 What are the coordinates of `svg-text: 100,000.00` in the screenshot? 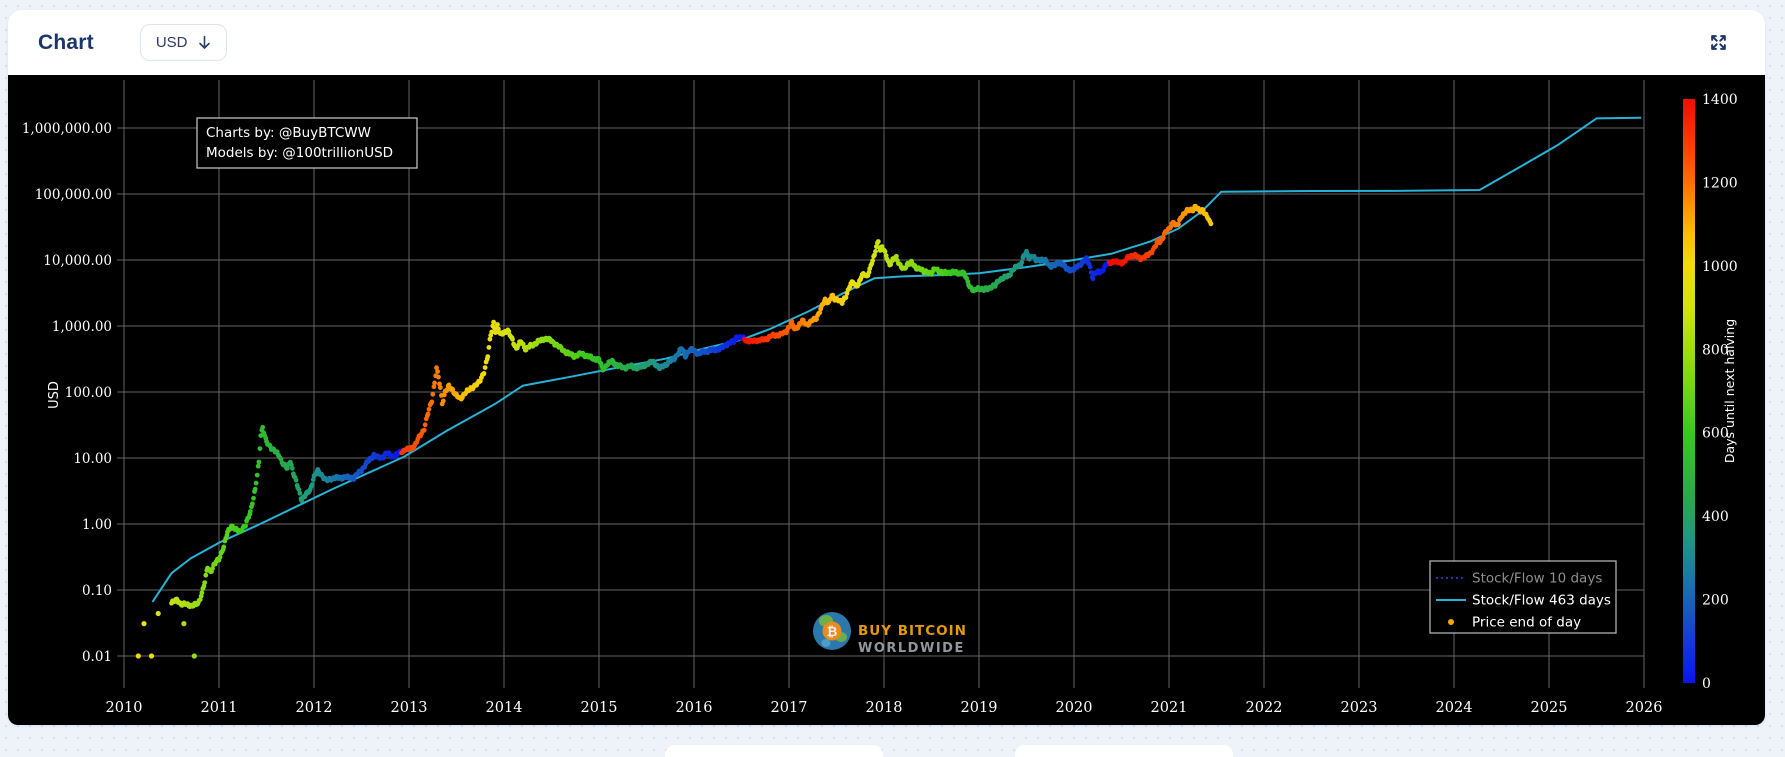 It's located at (73, 195).